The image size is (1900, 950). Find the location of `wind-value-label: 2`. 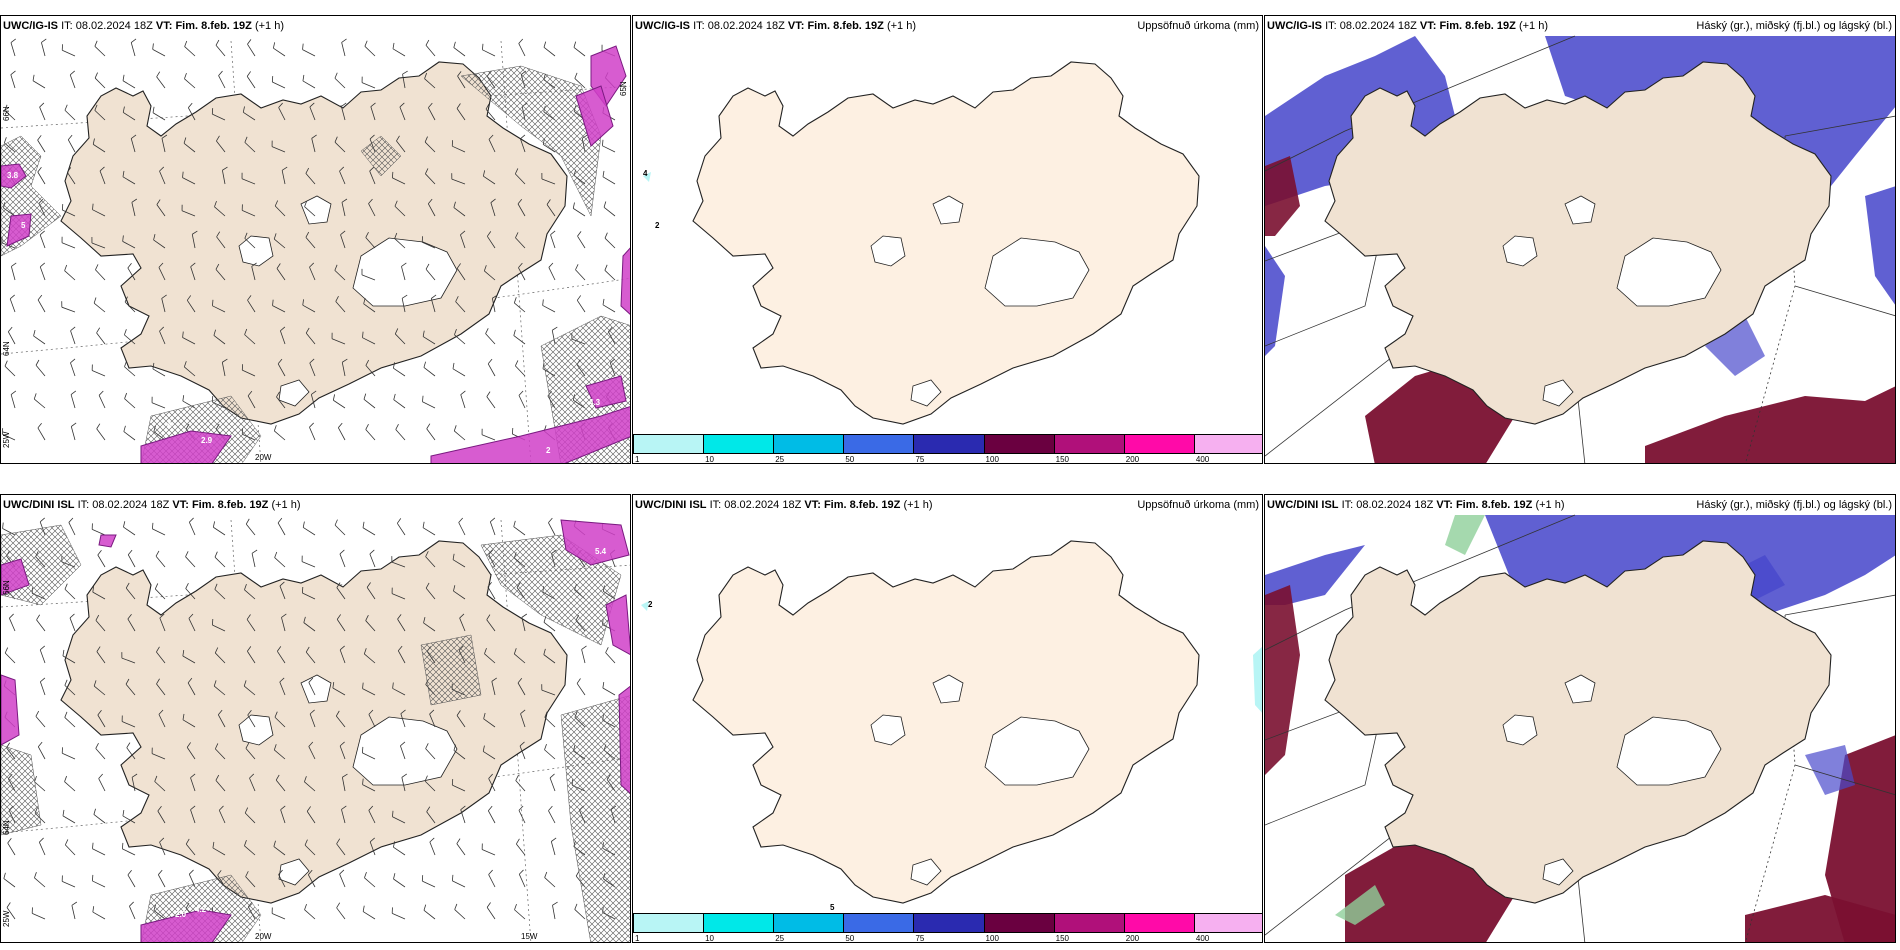

wind-value-label: 2 is located at coordinates (548, 450).